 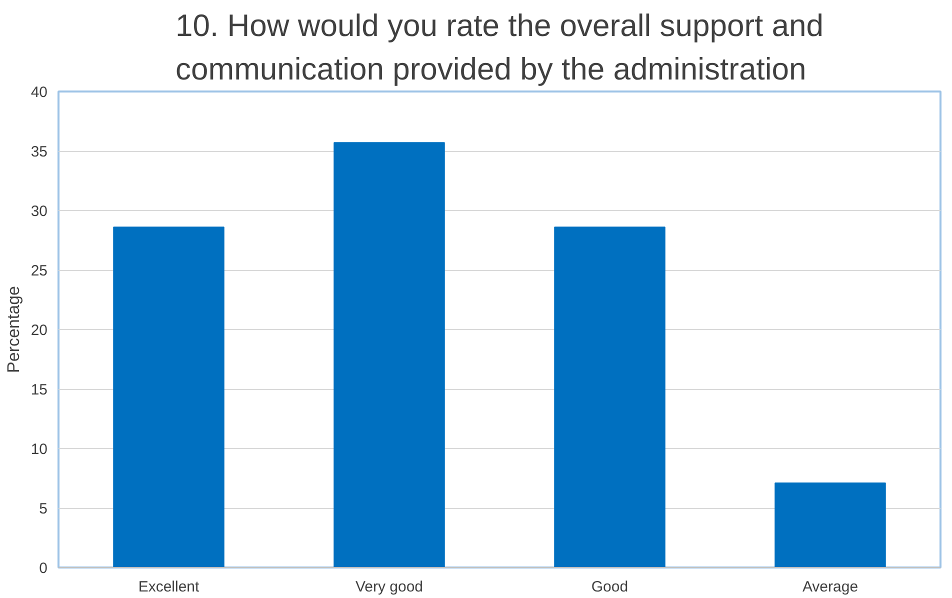 What do you see at coordinates (39, 211) in the screenshot?
I see `y-tick-label: 30` at bounding box center [39, 211].